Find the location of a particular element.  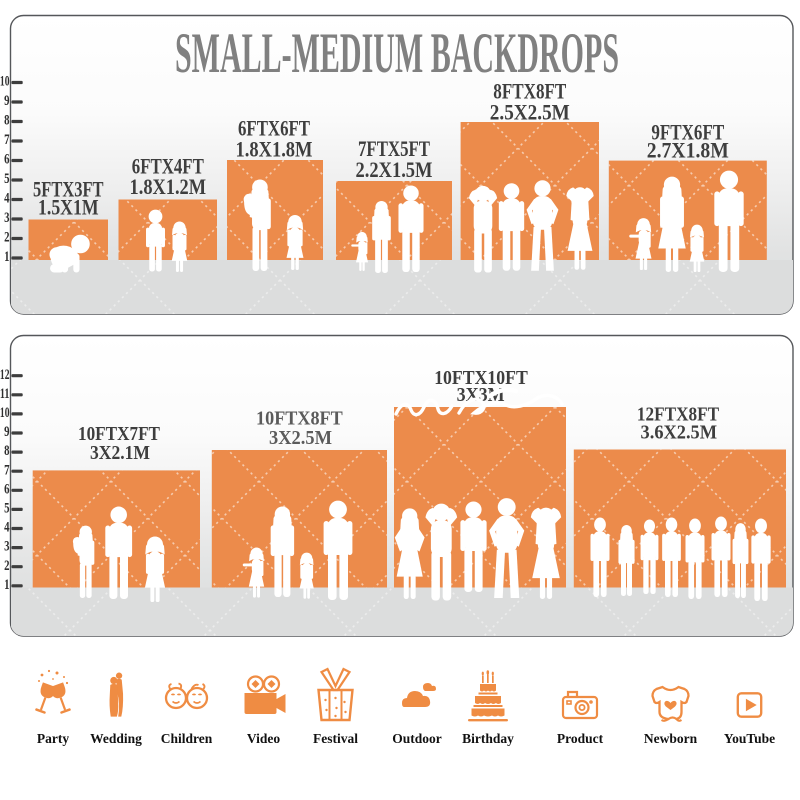

svg-text: 3.6X2.5M is located at coordinates (679, 433).